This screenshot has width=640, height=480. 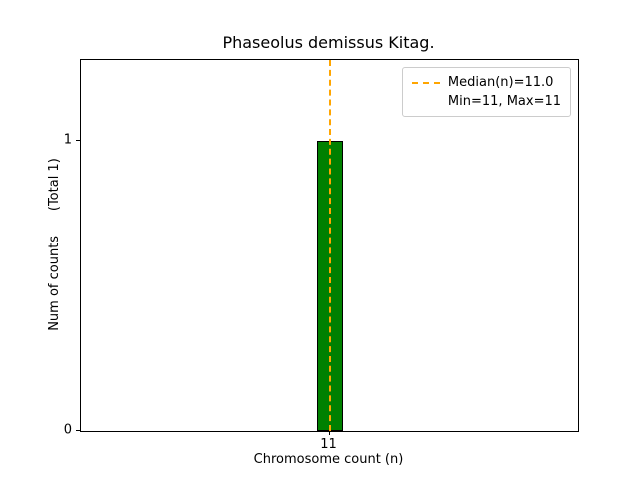 I want to click on legend-label-median: Median(n)=11.0, so click(x=500, y=82).